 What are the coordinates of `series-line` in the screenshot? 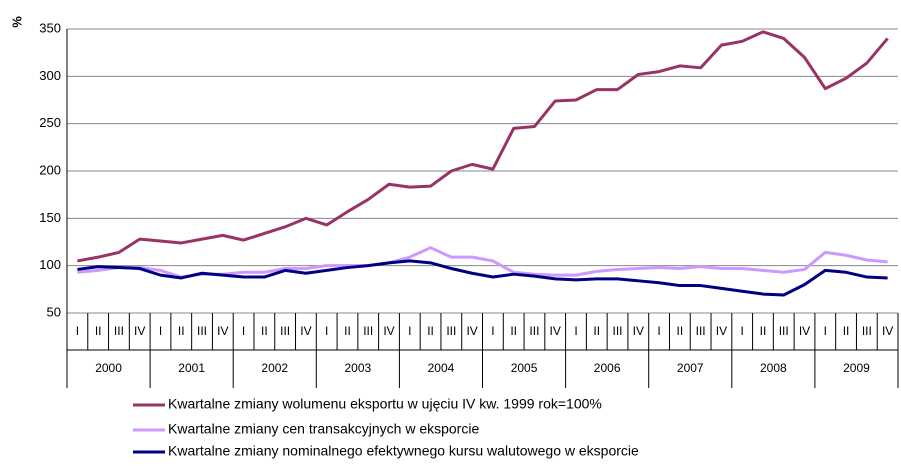 It's located at (482, 278).